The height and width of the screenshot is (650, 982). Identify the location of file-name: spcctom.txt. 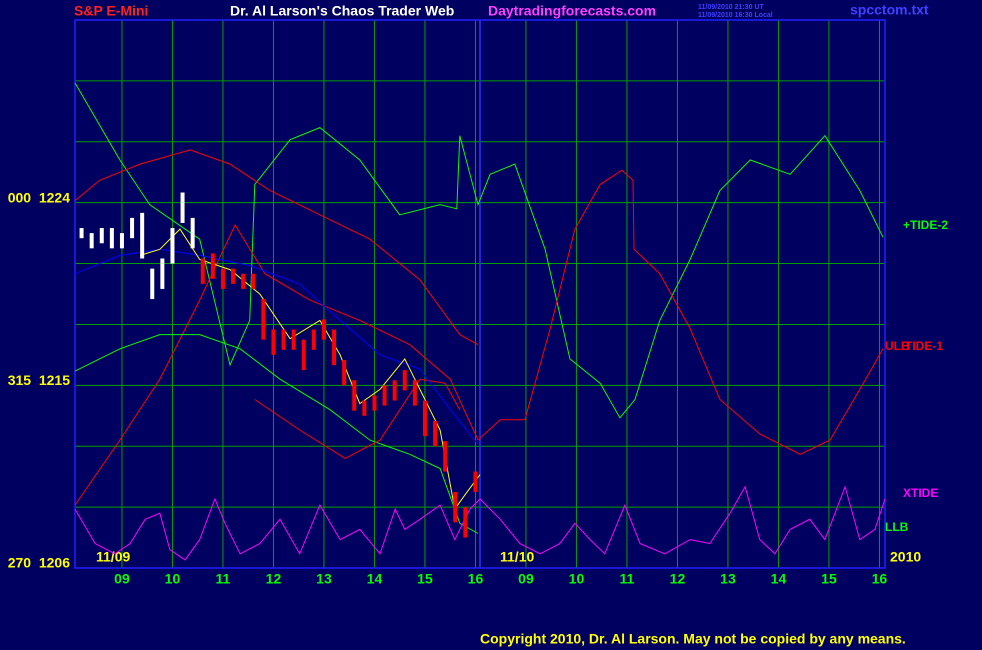
(889, 10).